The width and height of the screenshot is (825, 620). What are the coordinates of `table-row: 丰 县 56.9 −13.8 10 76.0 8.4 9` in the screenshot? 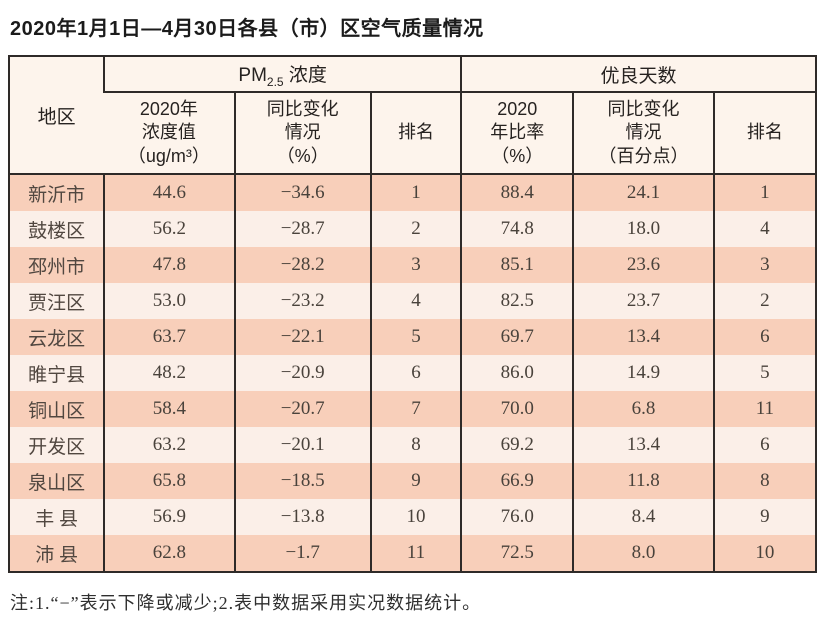 It's located at (412, 517).